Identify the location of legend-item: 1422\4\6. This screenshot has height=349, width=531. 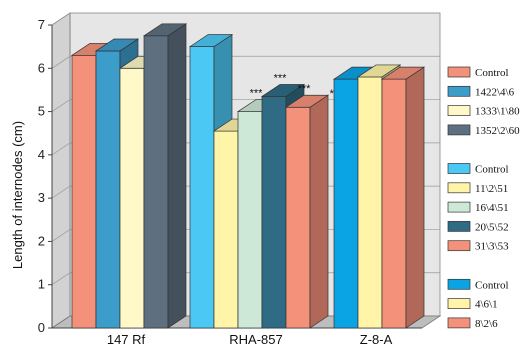
(481, 91).